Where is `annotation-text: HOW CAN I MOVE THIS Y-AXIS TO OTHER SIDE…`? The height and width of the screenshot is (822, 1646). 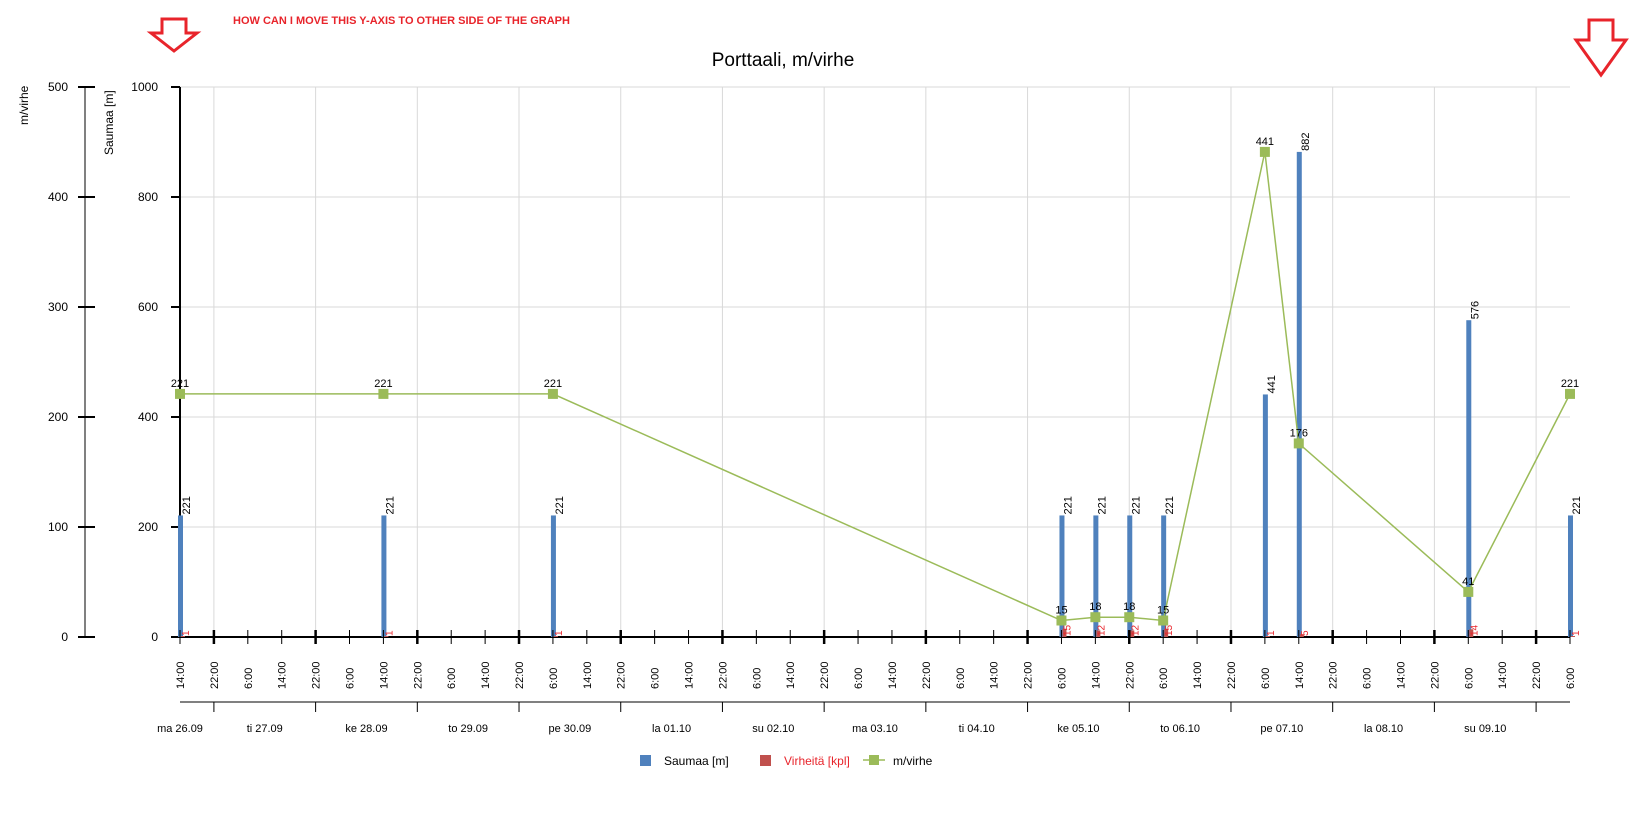
annotation-text: HOW CAN I MOVE THIS Y-AXIS TO OTHER SIDE… is located at coordinates (401, 21).